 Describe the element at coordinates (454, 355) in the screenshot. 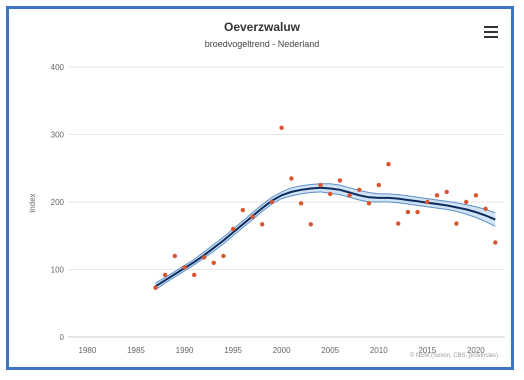

I see `chart-credits: © NEM (Sovon, CBS, provincies)` at that location.